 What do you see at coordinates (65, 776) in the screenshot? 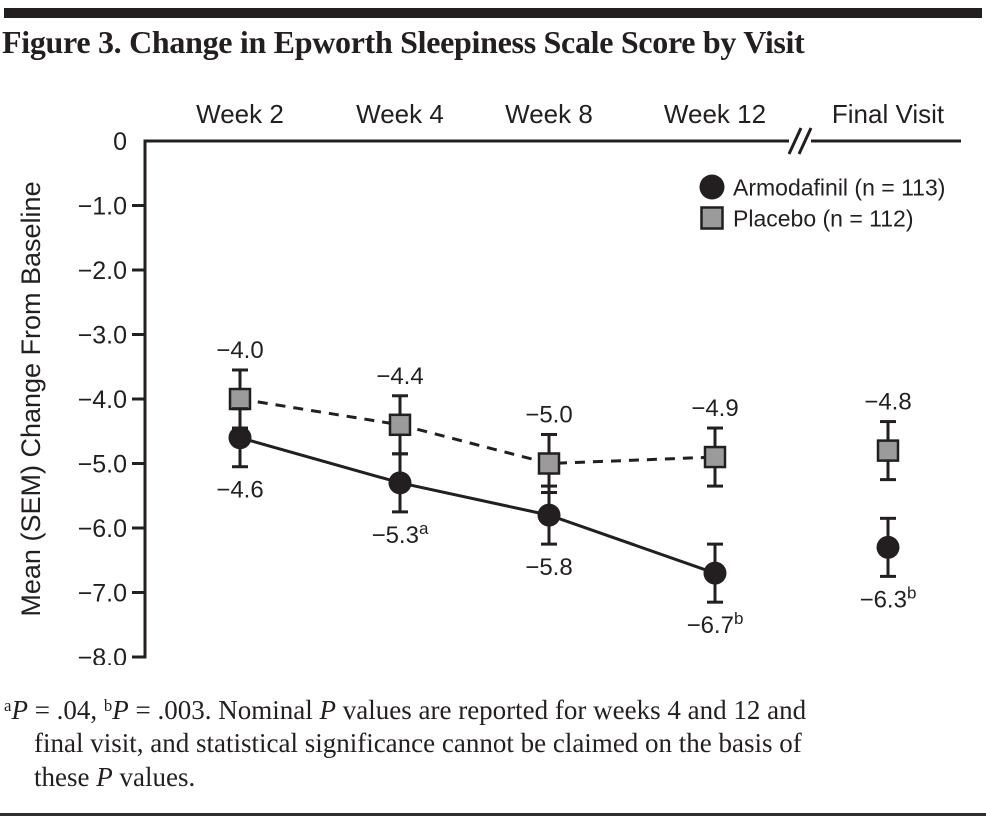
I see `footnote-segment: these` at bounding box center [65, 776].